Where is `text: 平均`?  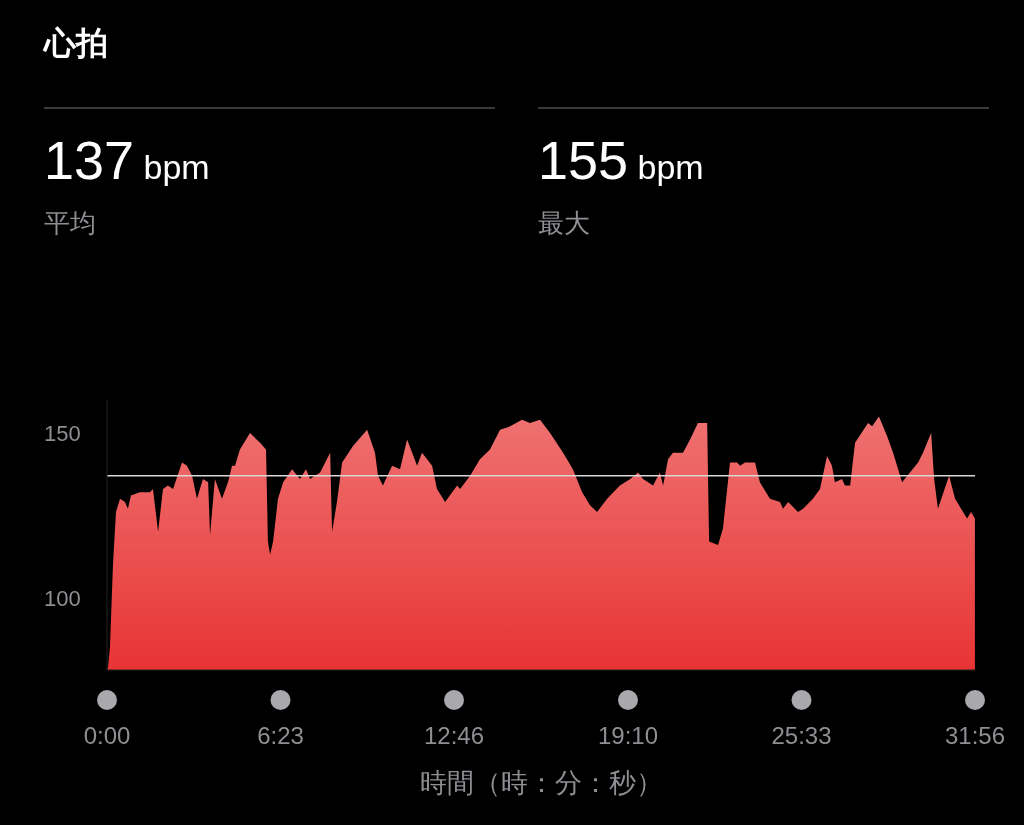 text: 平均 is located at coordinates (70, 223).